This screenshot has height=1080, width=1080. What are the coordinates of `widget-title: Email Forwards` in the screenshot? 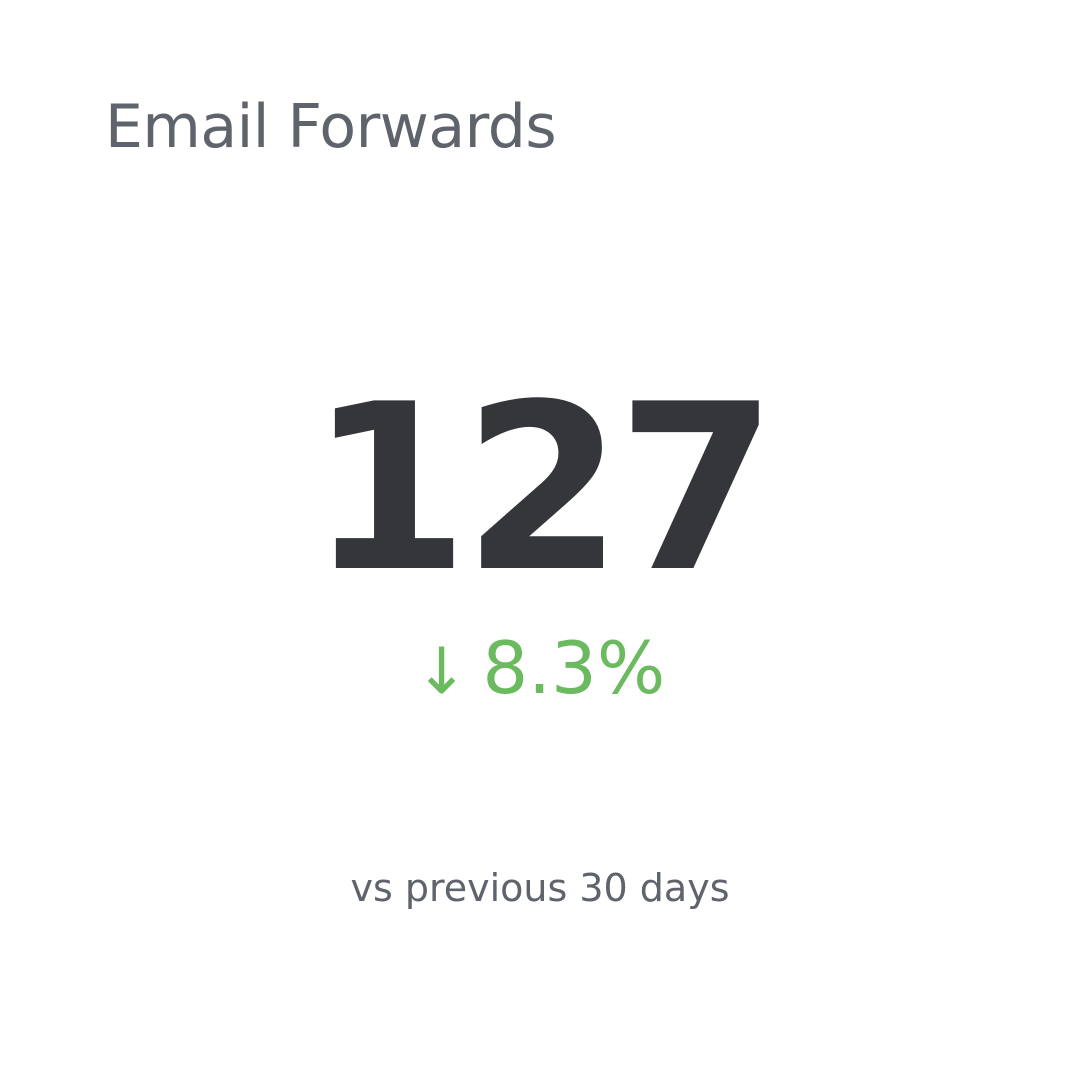 It's located at (331, 127).